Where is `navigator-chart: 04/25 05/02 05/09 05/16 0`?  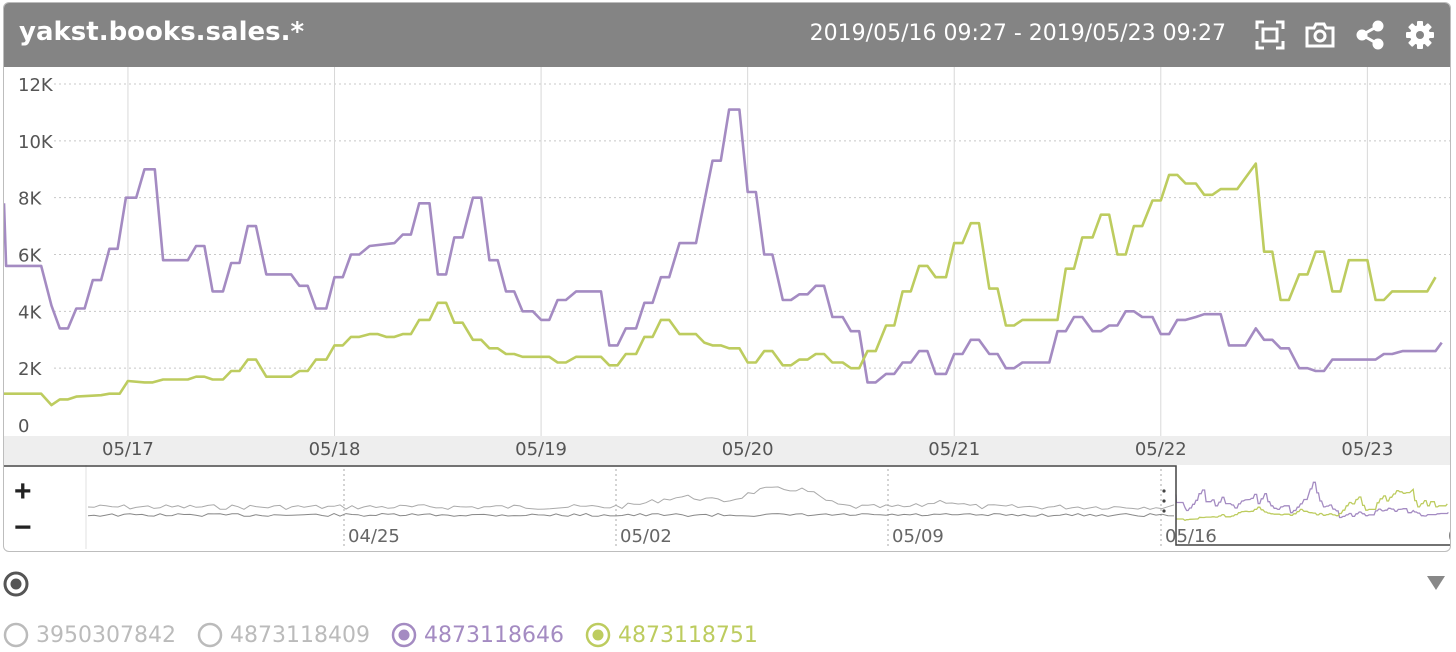 navigator-chart: 04/25 05/02 05/09 05/16 0 is located at coordinates (727, 508).